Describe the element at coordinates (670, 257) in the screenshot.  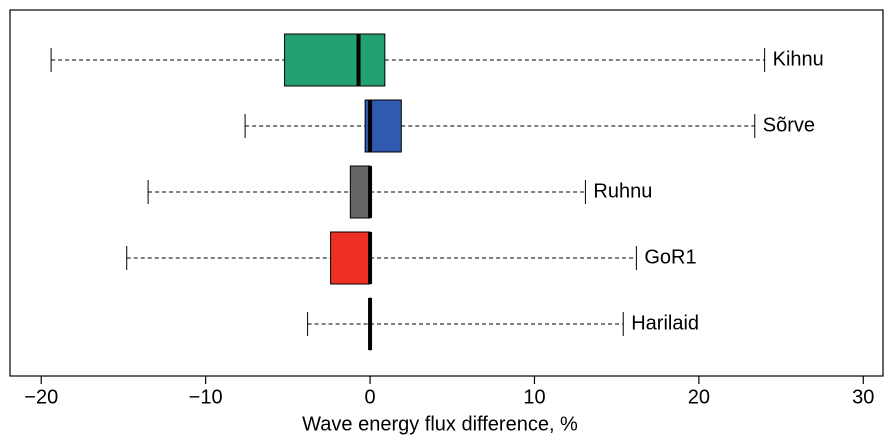
I see `series-label: GoR1` at that location.